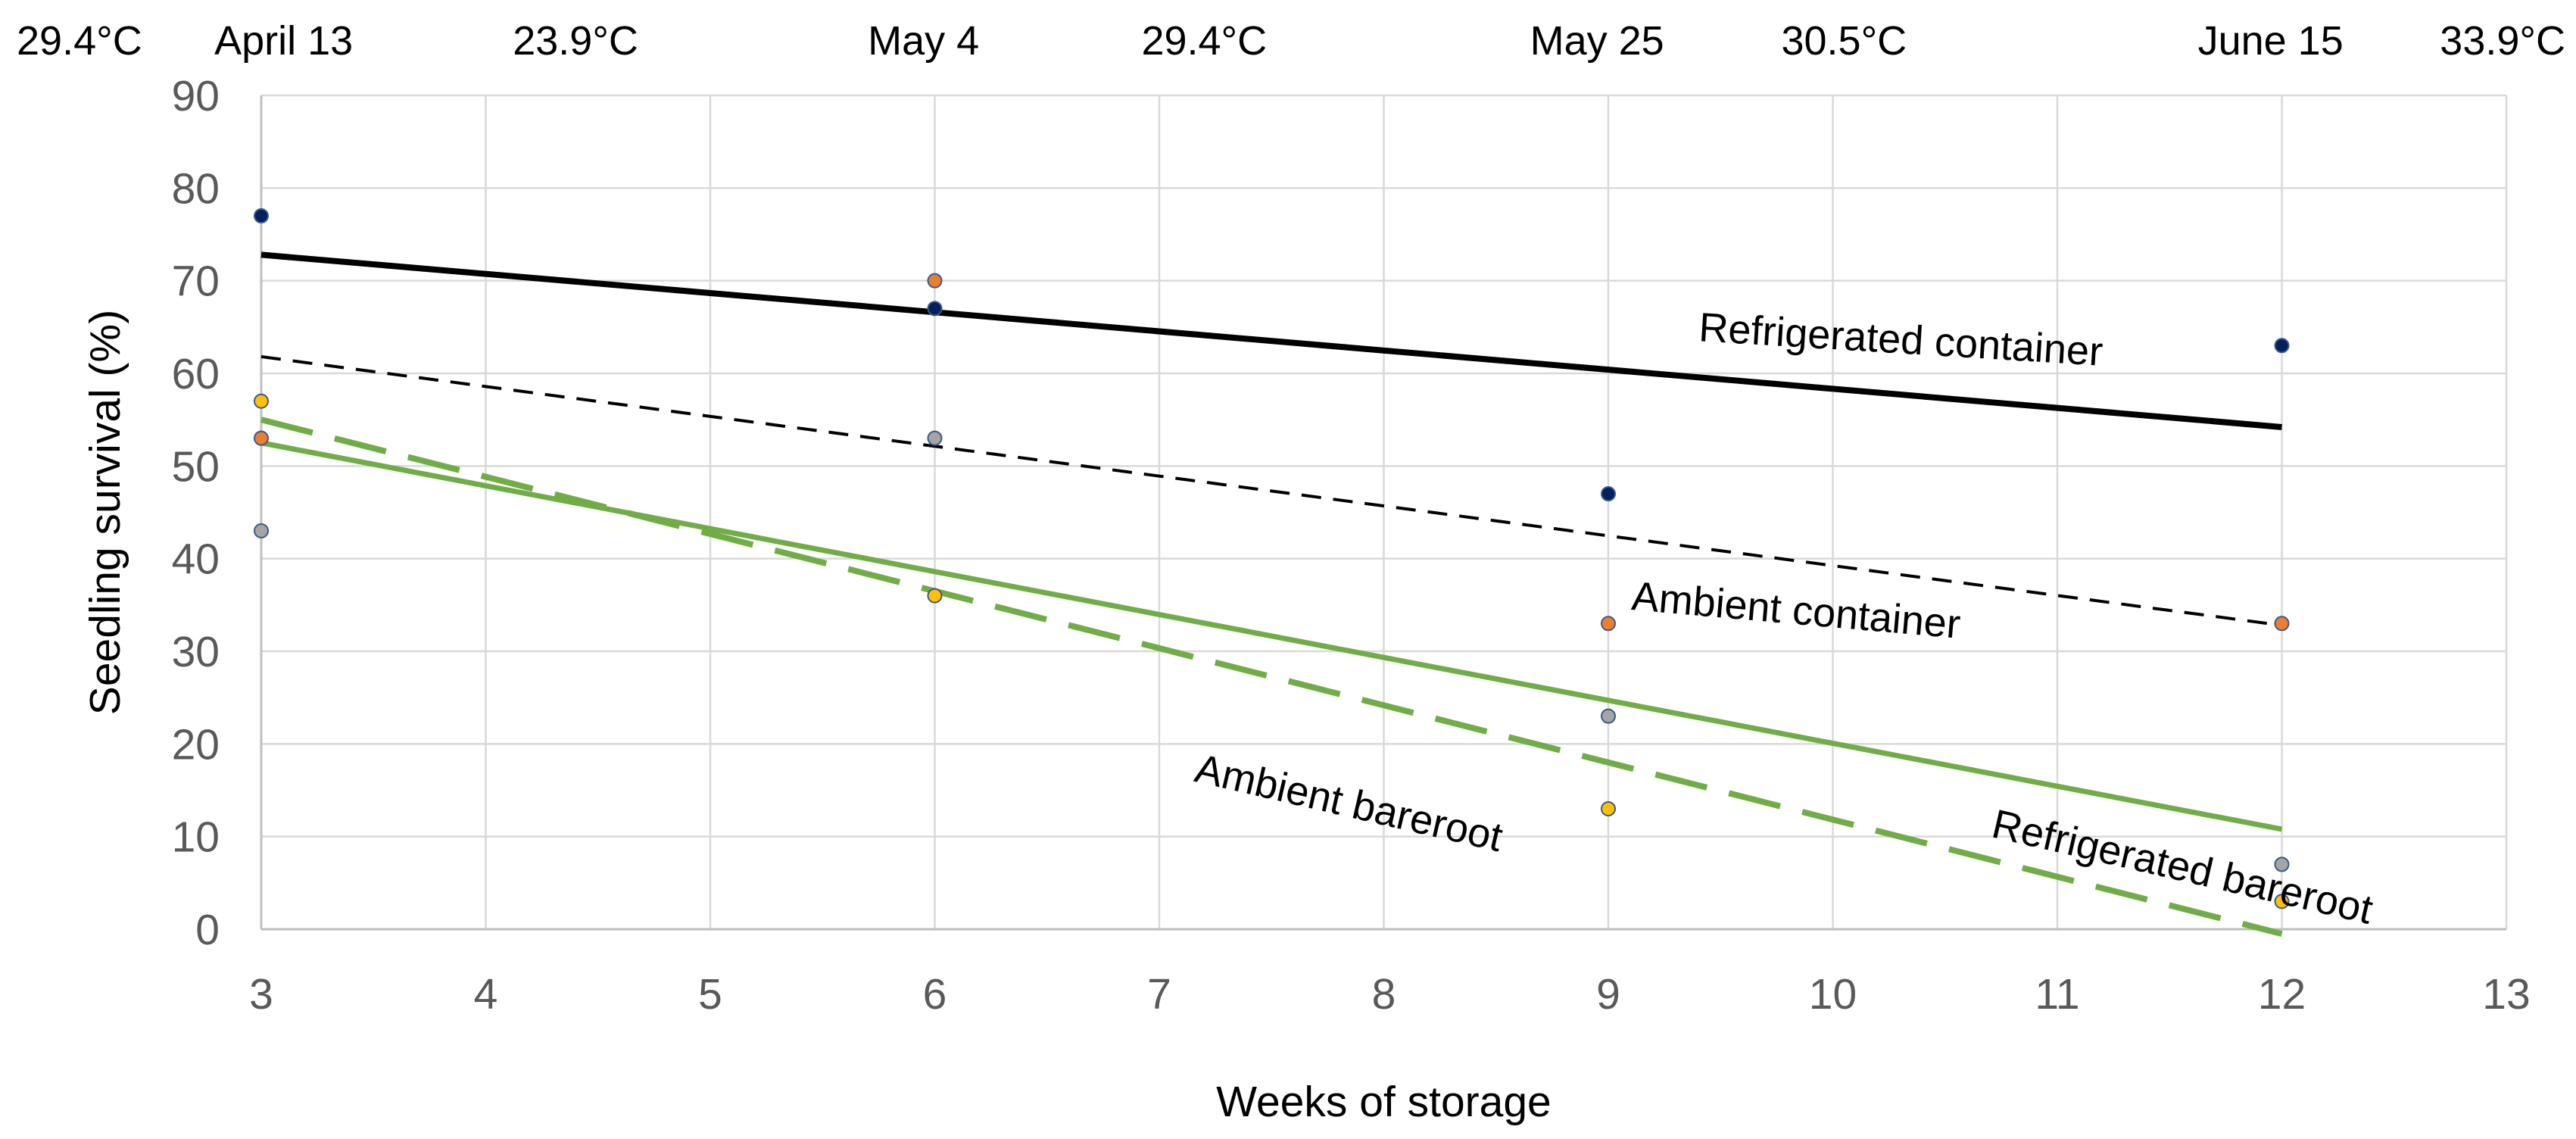  What do you see at coordinates (2057, 994) in the screenshot?
I see `x-tick-label: 11` at bounding box center [2057, 994].